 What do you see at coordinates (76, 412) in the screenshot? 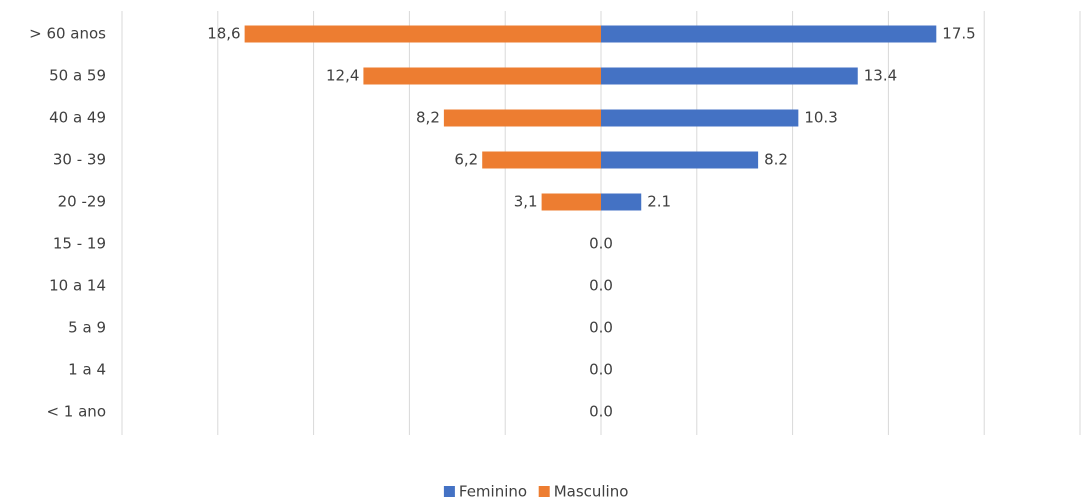
I see `y-tick-label: < 1 ano` at bounding box center [76, 412].